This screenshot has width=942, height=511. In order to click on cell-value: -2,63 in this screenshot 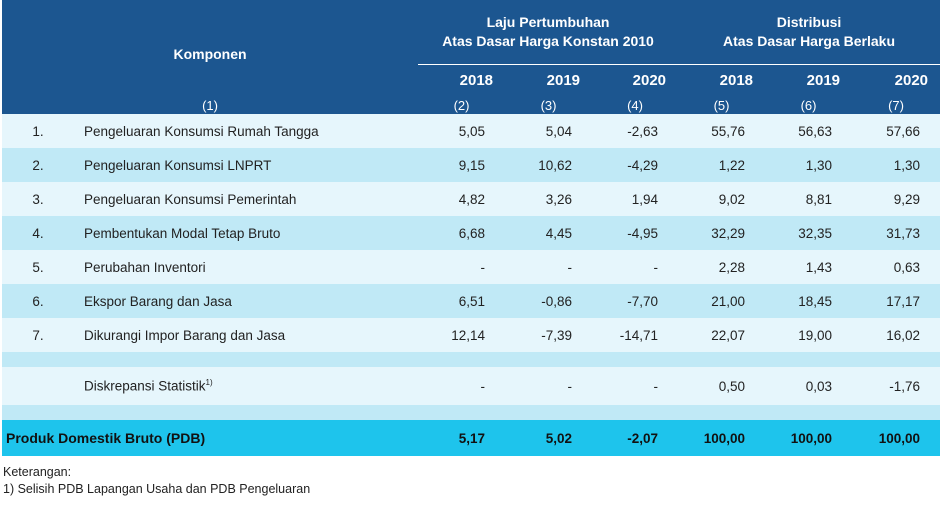, I will do `click(635, 131)`.